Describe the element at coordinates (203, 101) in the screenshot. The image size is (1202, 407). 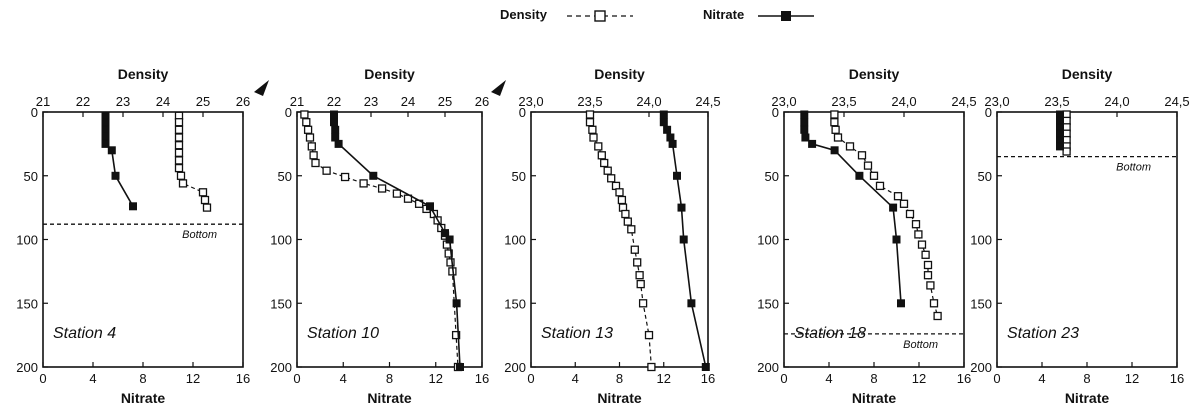
I see `density-tick-label: 25` at that location.